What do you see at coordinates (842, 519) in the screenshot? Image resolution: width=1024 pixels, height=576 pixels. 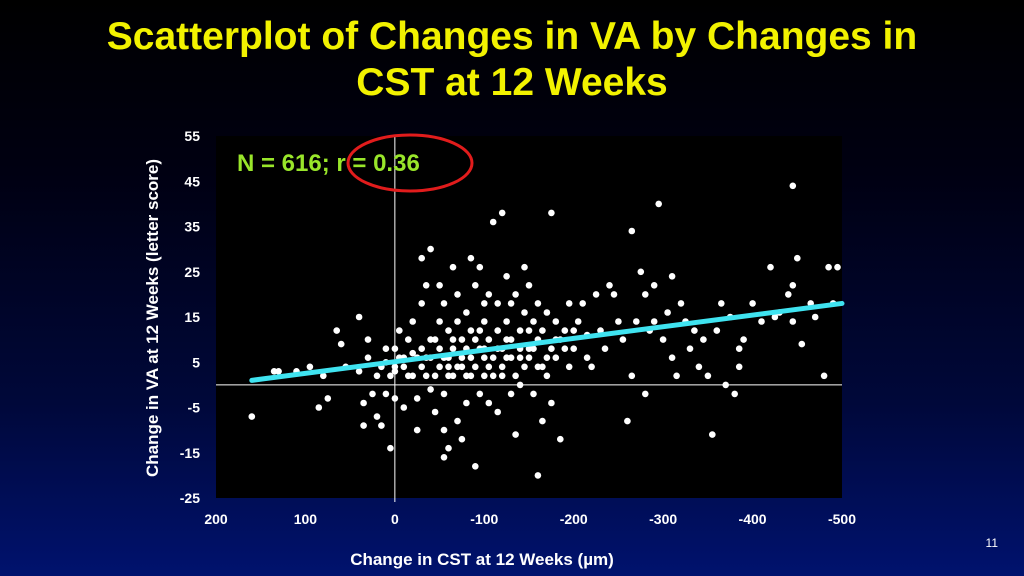 I see `x-tick-label: -500` at bounding box center [842, 519].